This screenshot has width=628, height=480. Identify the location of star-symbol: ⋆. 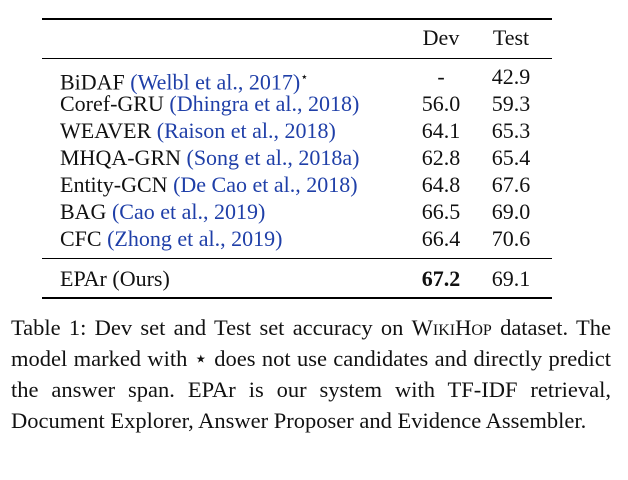
(200, 358).